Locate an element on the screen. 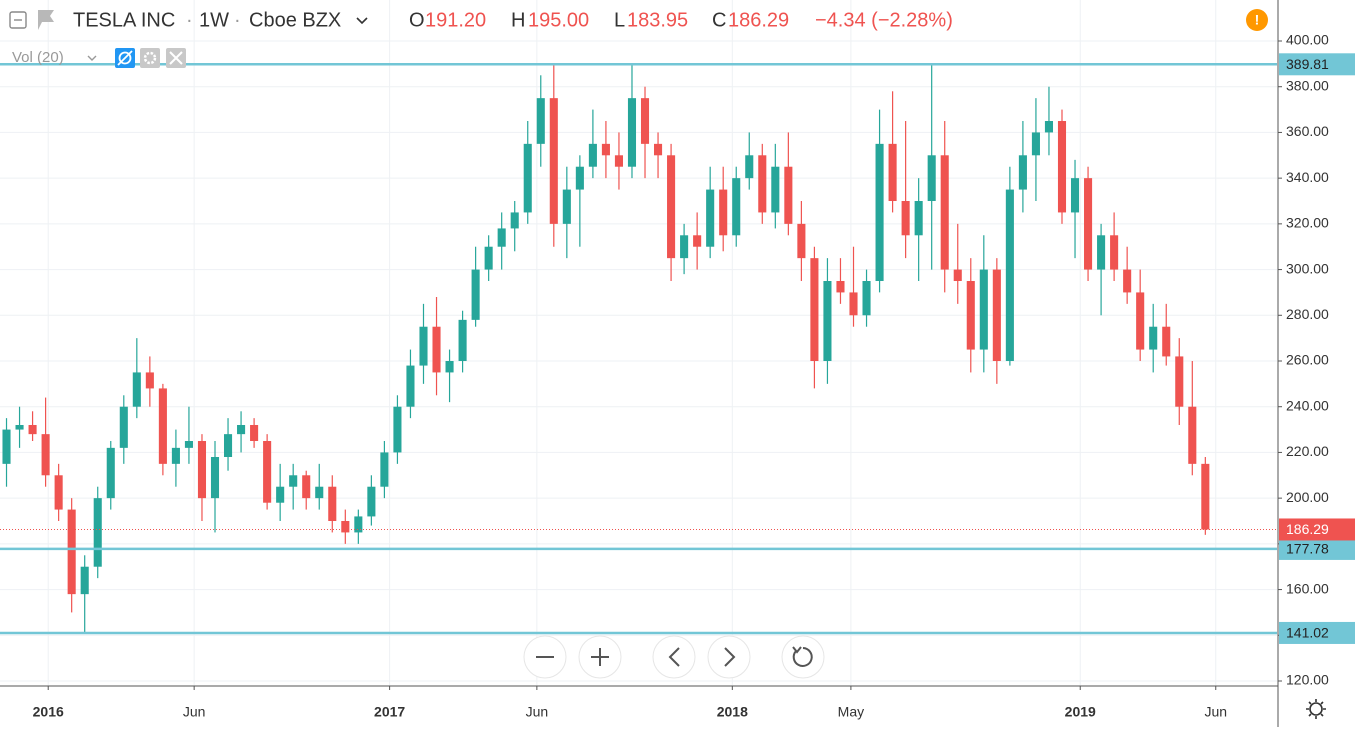 Image resolution: width=1355 pixels, height=732 pixels. settings-icon is located at coordinates (1316, 709).